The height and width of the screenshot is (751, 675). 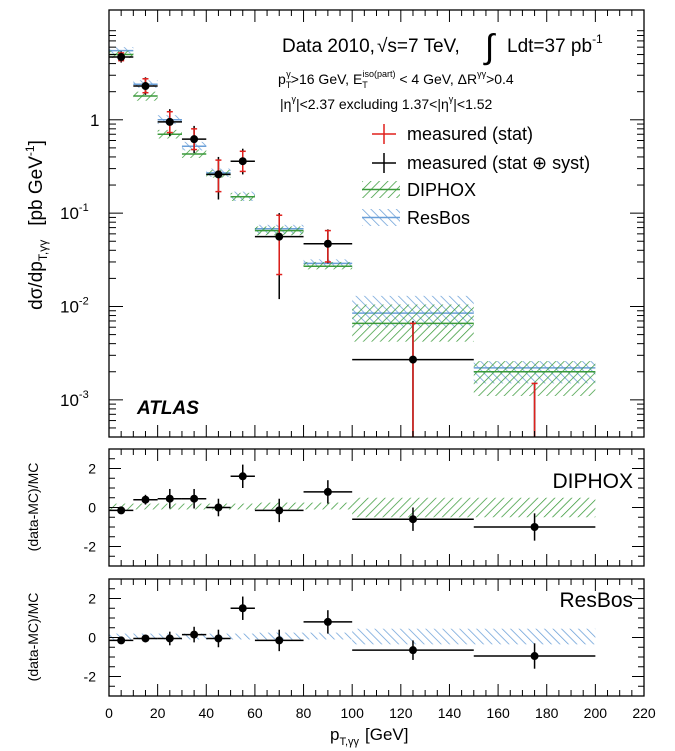 I want to click on xtick-label-3: 60, so click(x=255, y=713).